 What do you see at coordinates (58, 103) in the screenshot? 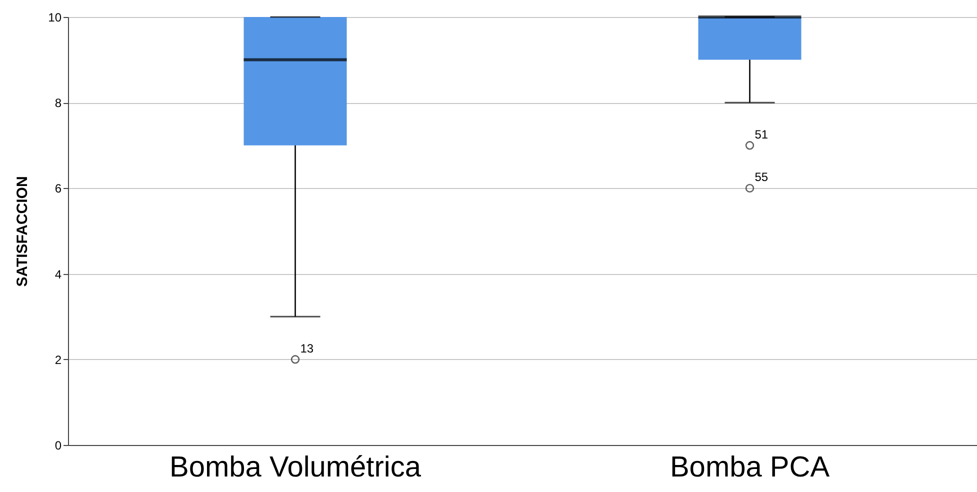
I see `y-tick-label: 8` at bounding box center [58, 103].